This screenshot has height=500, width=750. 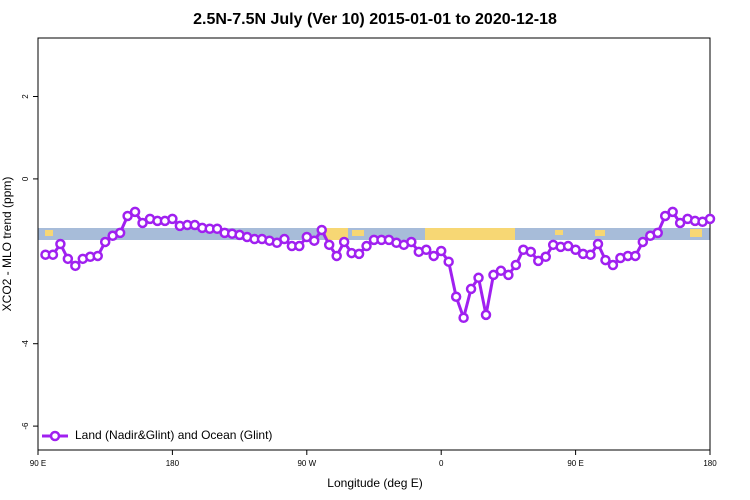 I want to click on y-tick-label: 2, so click(x=25, y=96).